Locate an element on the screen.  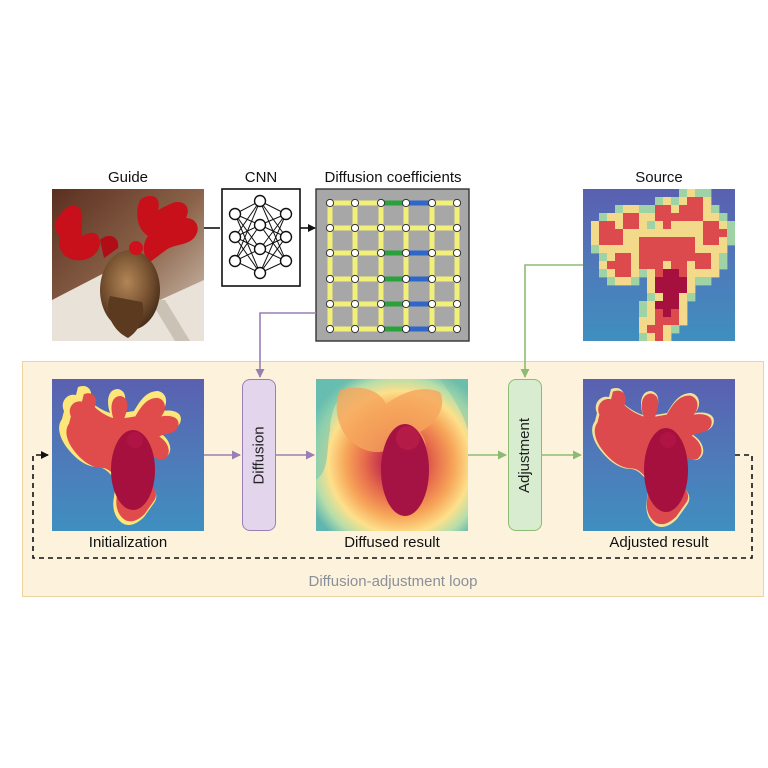
loop-back-dashed-arrow is located at coordinates (392, 505).